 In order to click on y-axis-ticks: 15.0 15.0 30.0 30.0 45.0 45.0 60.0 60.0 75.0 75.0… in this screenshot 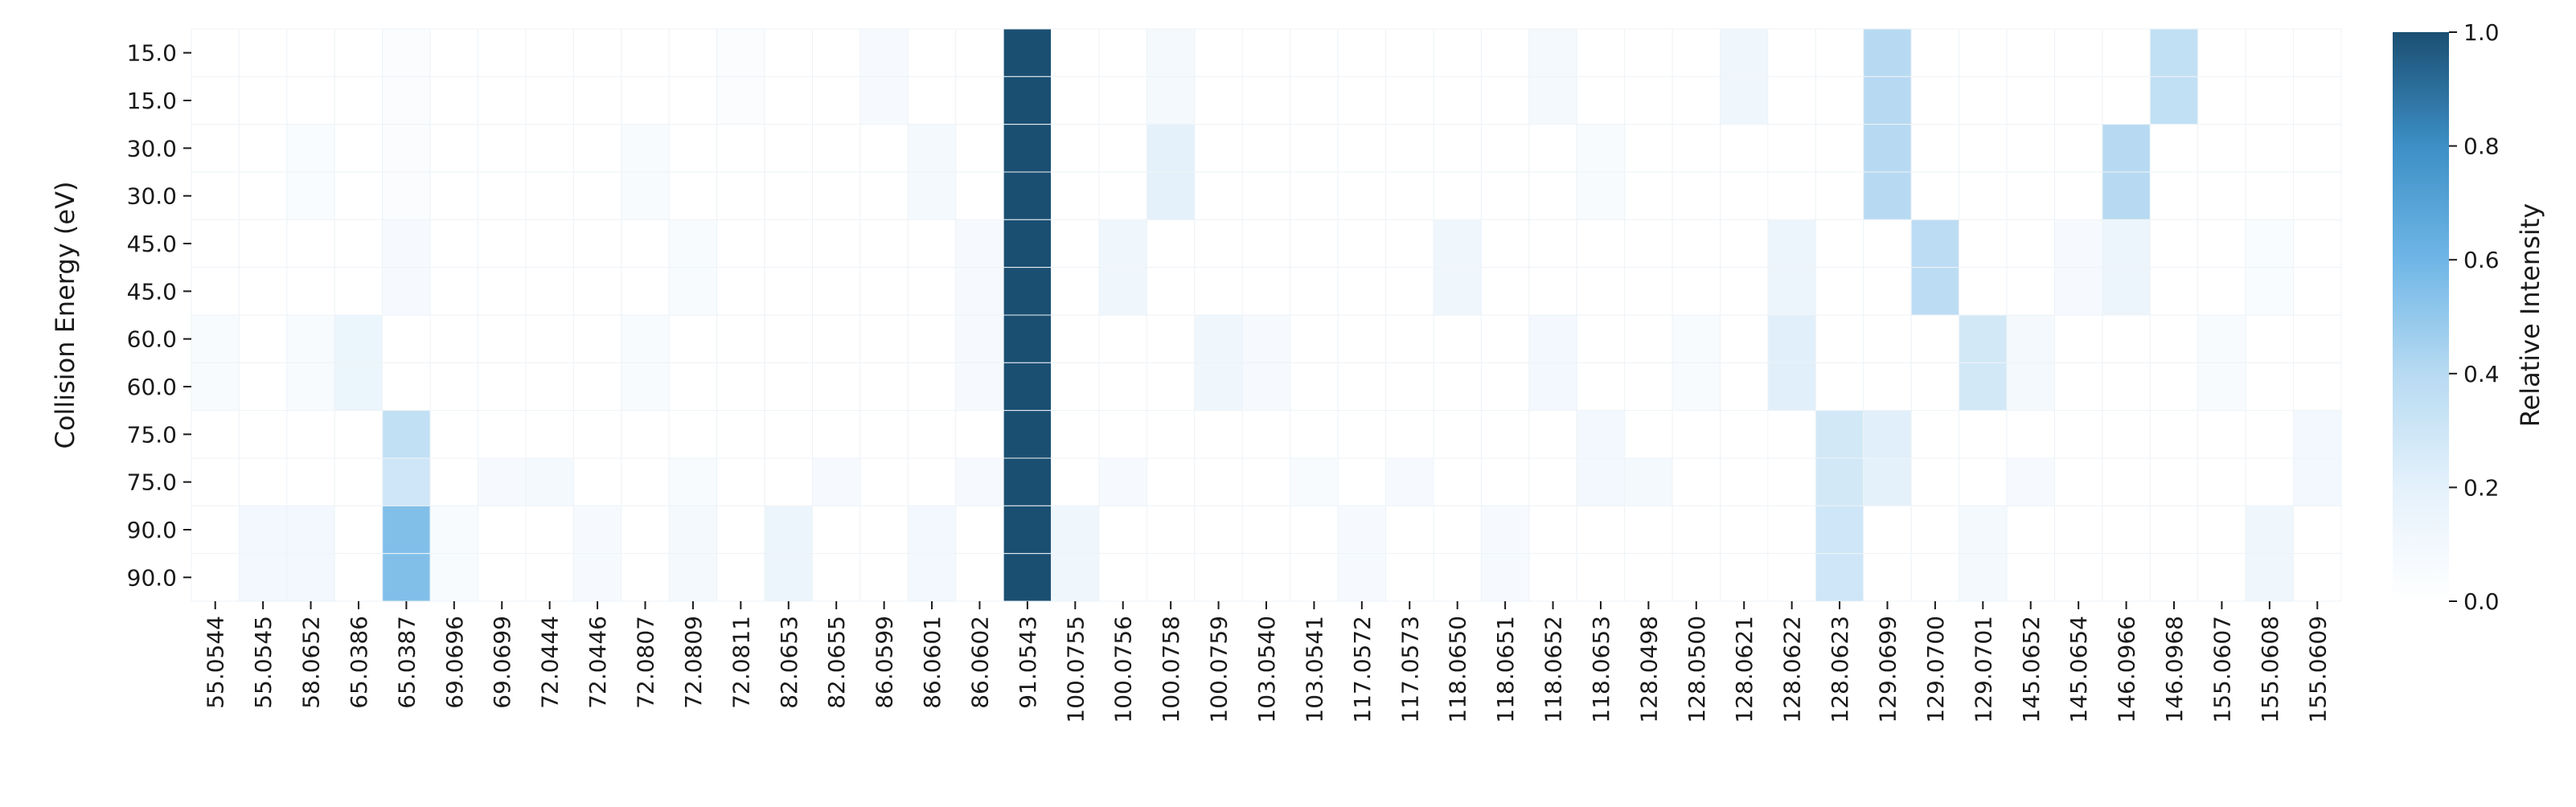, I will do `click(159, 315)`.